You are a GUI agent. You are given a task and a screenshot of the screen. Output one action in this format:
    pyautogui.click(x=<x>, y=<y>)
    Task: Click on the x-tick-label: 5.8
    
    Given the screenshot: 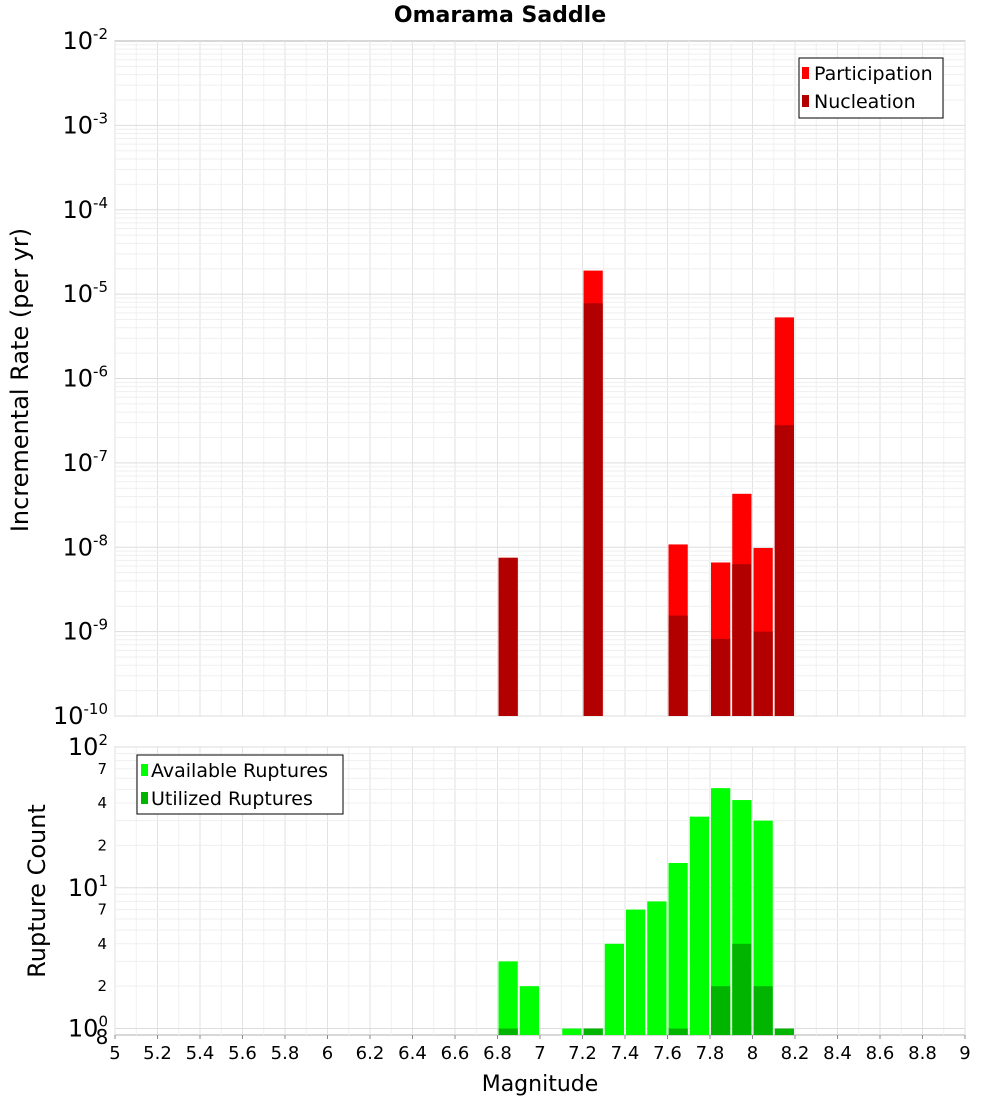 What is the action you would take?
    pyautogui.click(x=285, y=1053)
    